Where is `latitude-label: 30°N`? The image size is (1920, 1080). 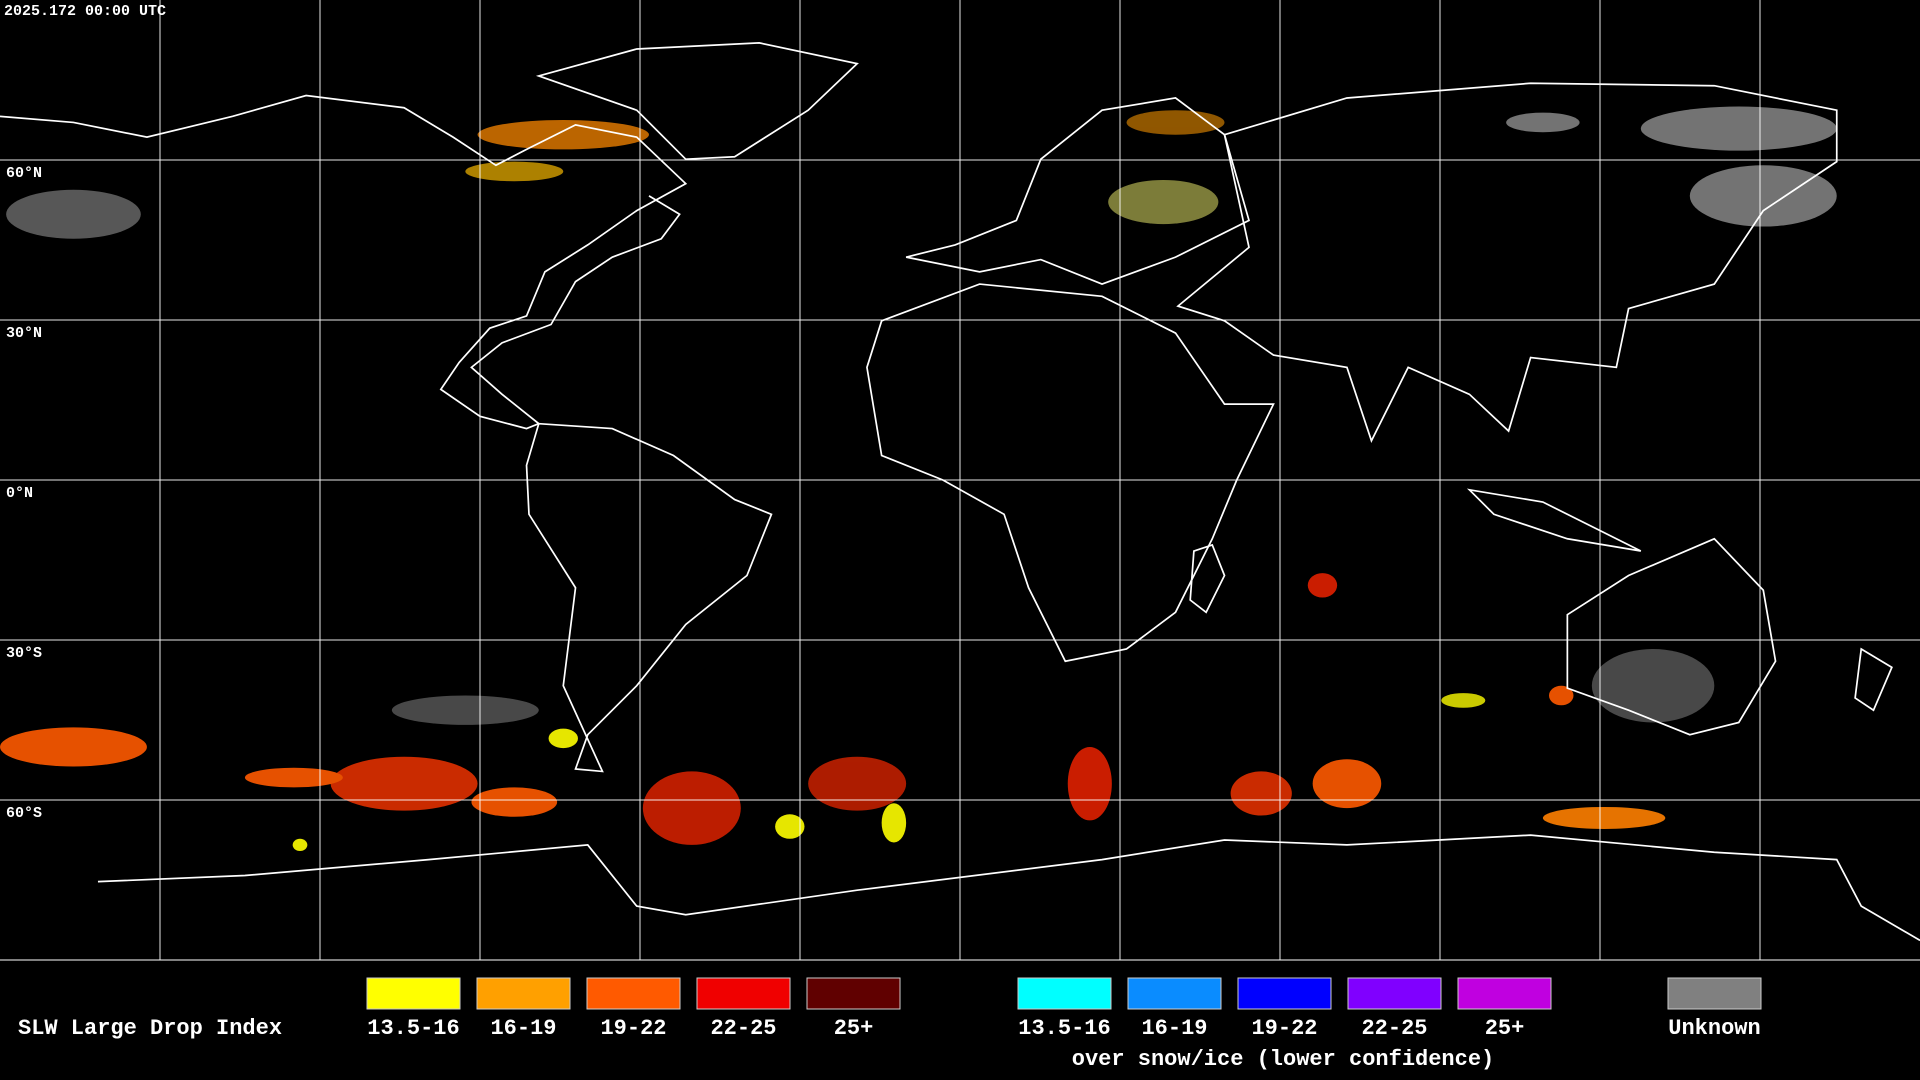
latitude-label: 30°N is located at coordinates (24, 333).